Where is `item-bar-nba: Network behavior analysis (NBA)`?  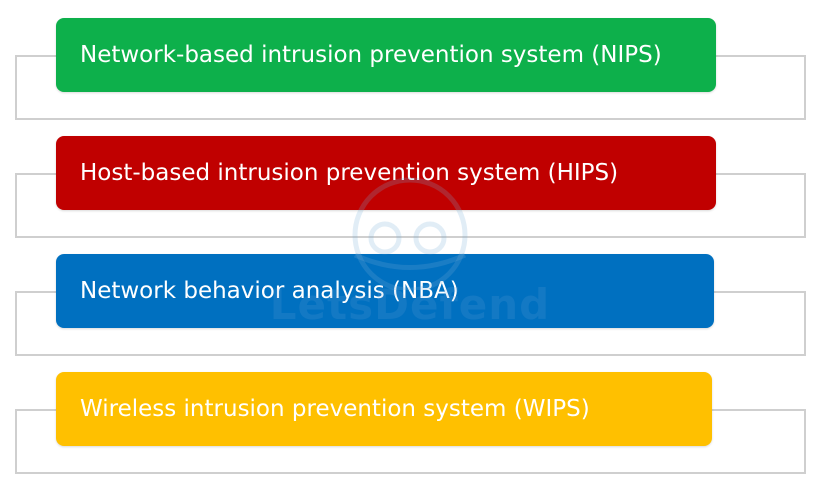
item-bar-nba: Network behavior analysis (NBA) is located at coordinates (385, 291).